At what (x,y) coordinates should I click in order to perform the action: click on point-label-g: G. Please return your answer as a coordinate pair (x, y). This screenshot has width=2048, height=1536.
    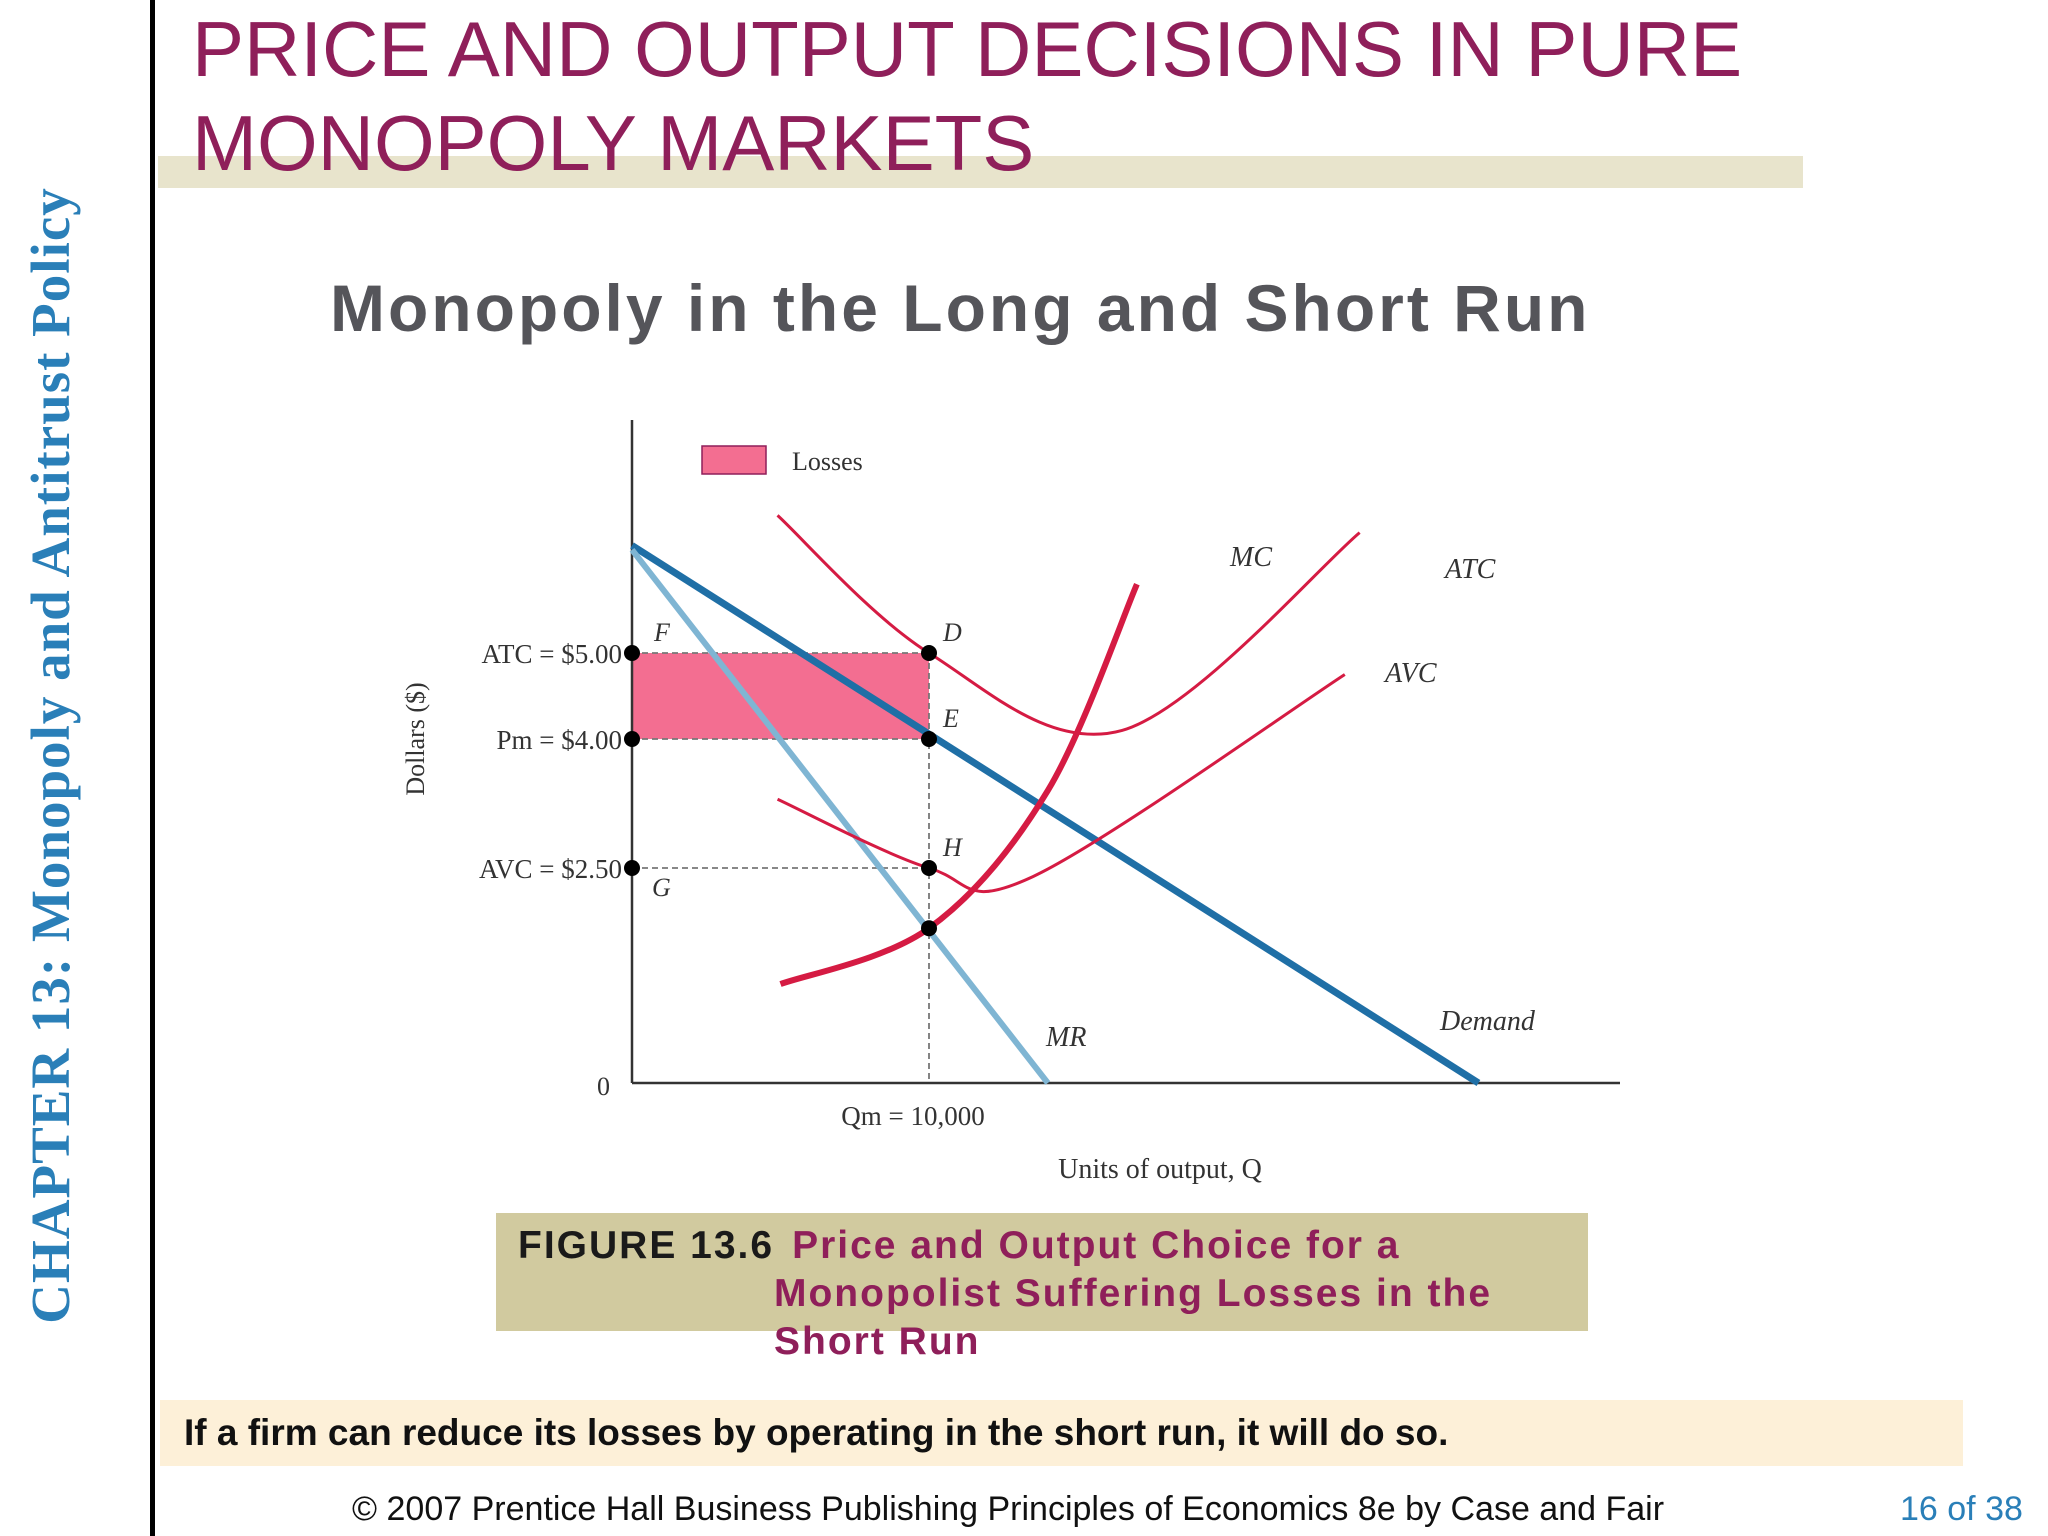
    Looking at the image, I should click on (661, 887).